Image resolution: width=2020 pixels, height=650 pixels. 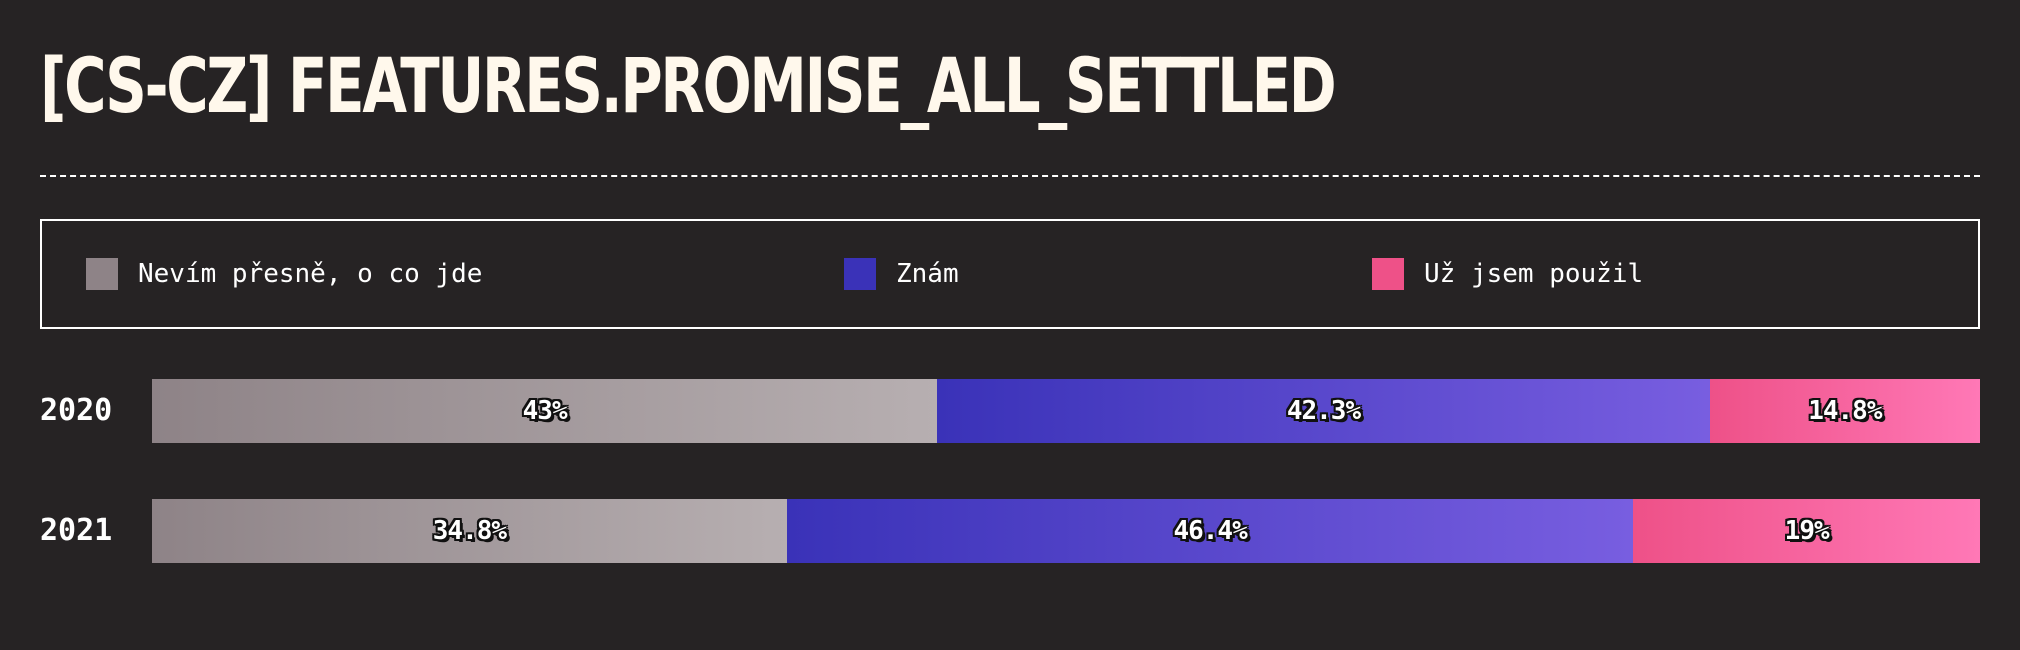 I want to click on bar-2020-znam: 42.3%, so click(x=1323, y=411).